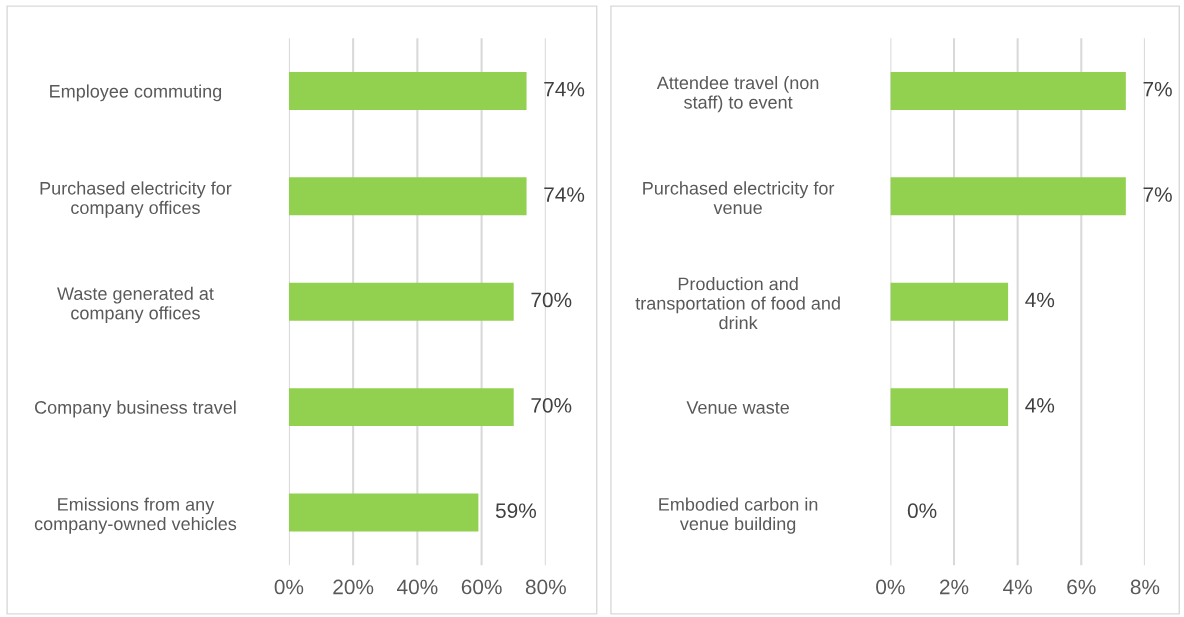  I want to click on x-tick-label: 8%, so click(1145, 587).